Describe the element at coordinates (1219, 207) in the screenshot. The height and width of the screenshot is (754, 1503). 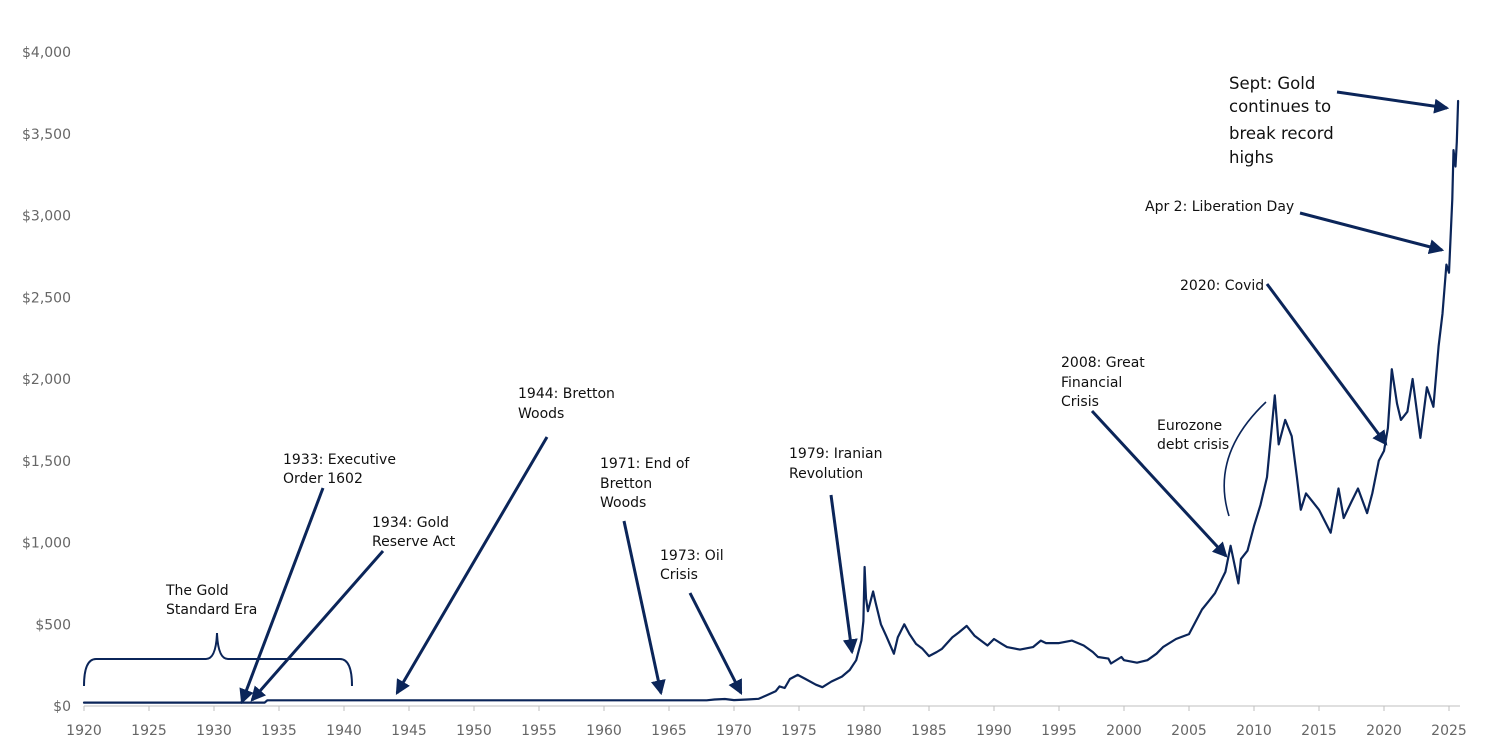
I see `annotation-liberation-day: Apr 2: Liberation Day` at that location.